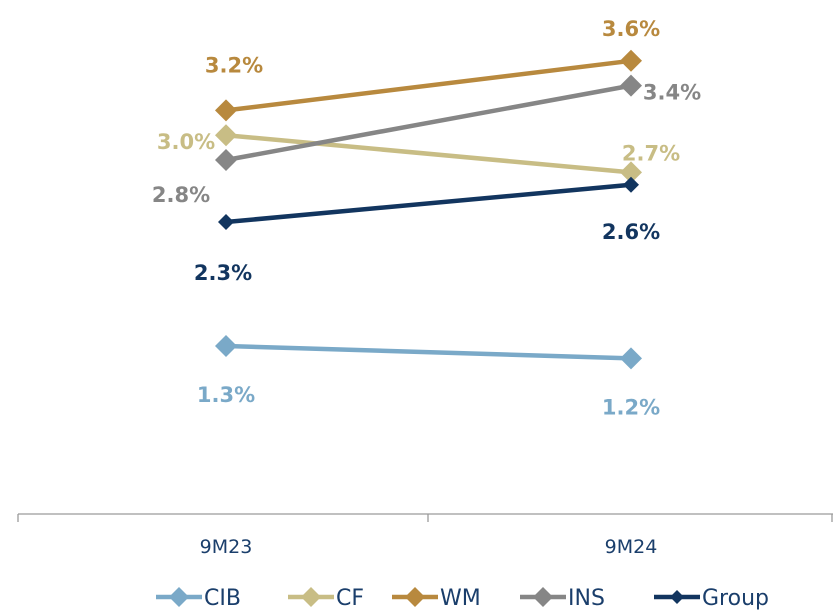  What do you see at coordinates (198, 598) in the screenshot?
I see `legend-item-cib: CIB` at bounding box center [198, 598].